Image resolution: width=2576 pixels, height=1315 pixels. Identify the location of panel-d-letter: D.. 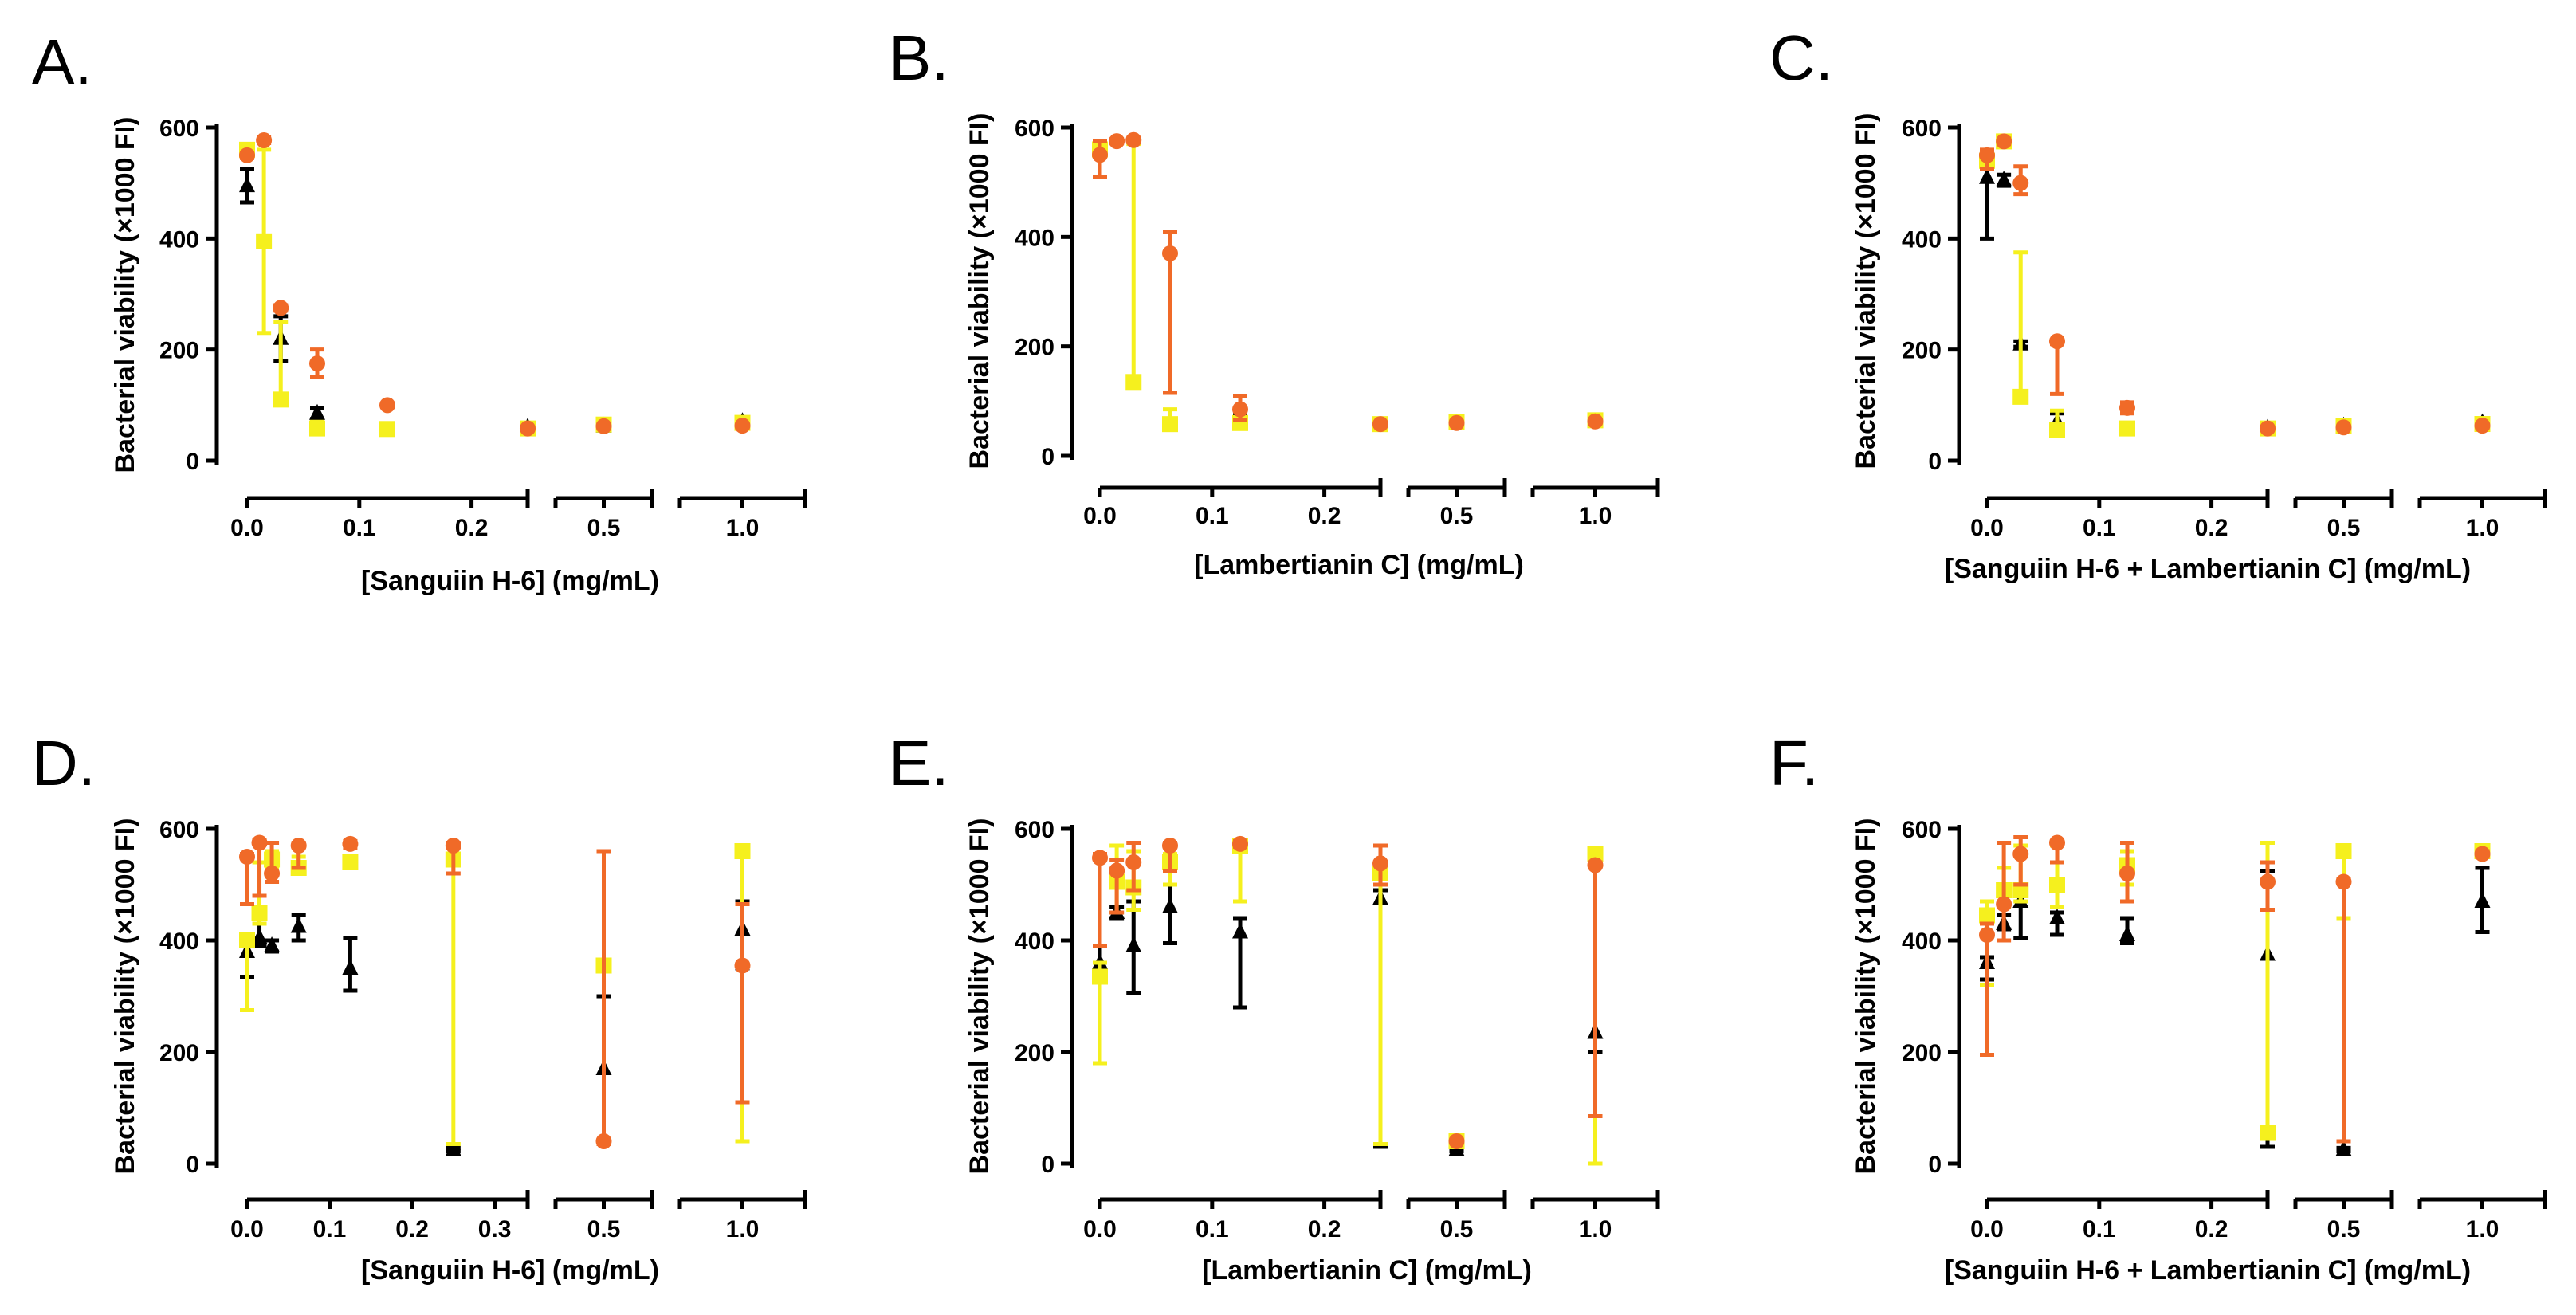
(64, 763).